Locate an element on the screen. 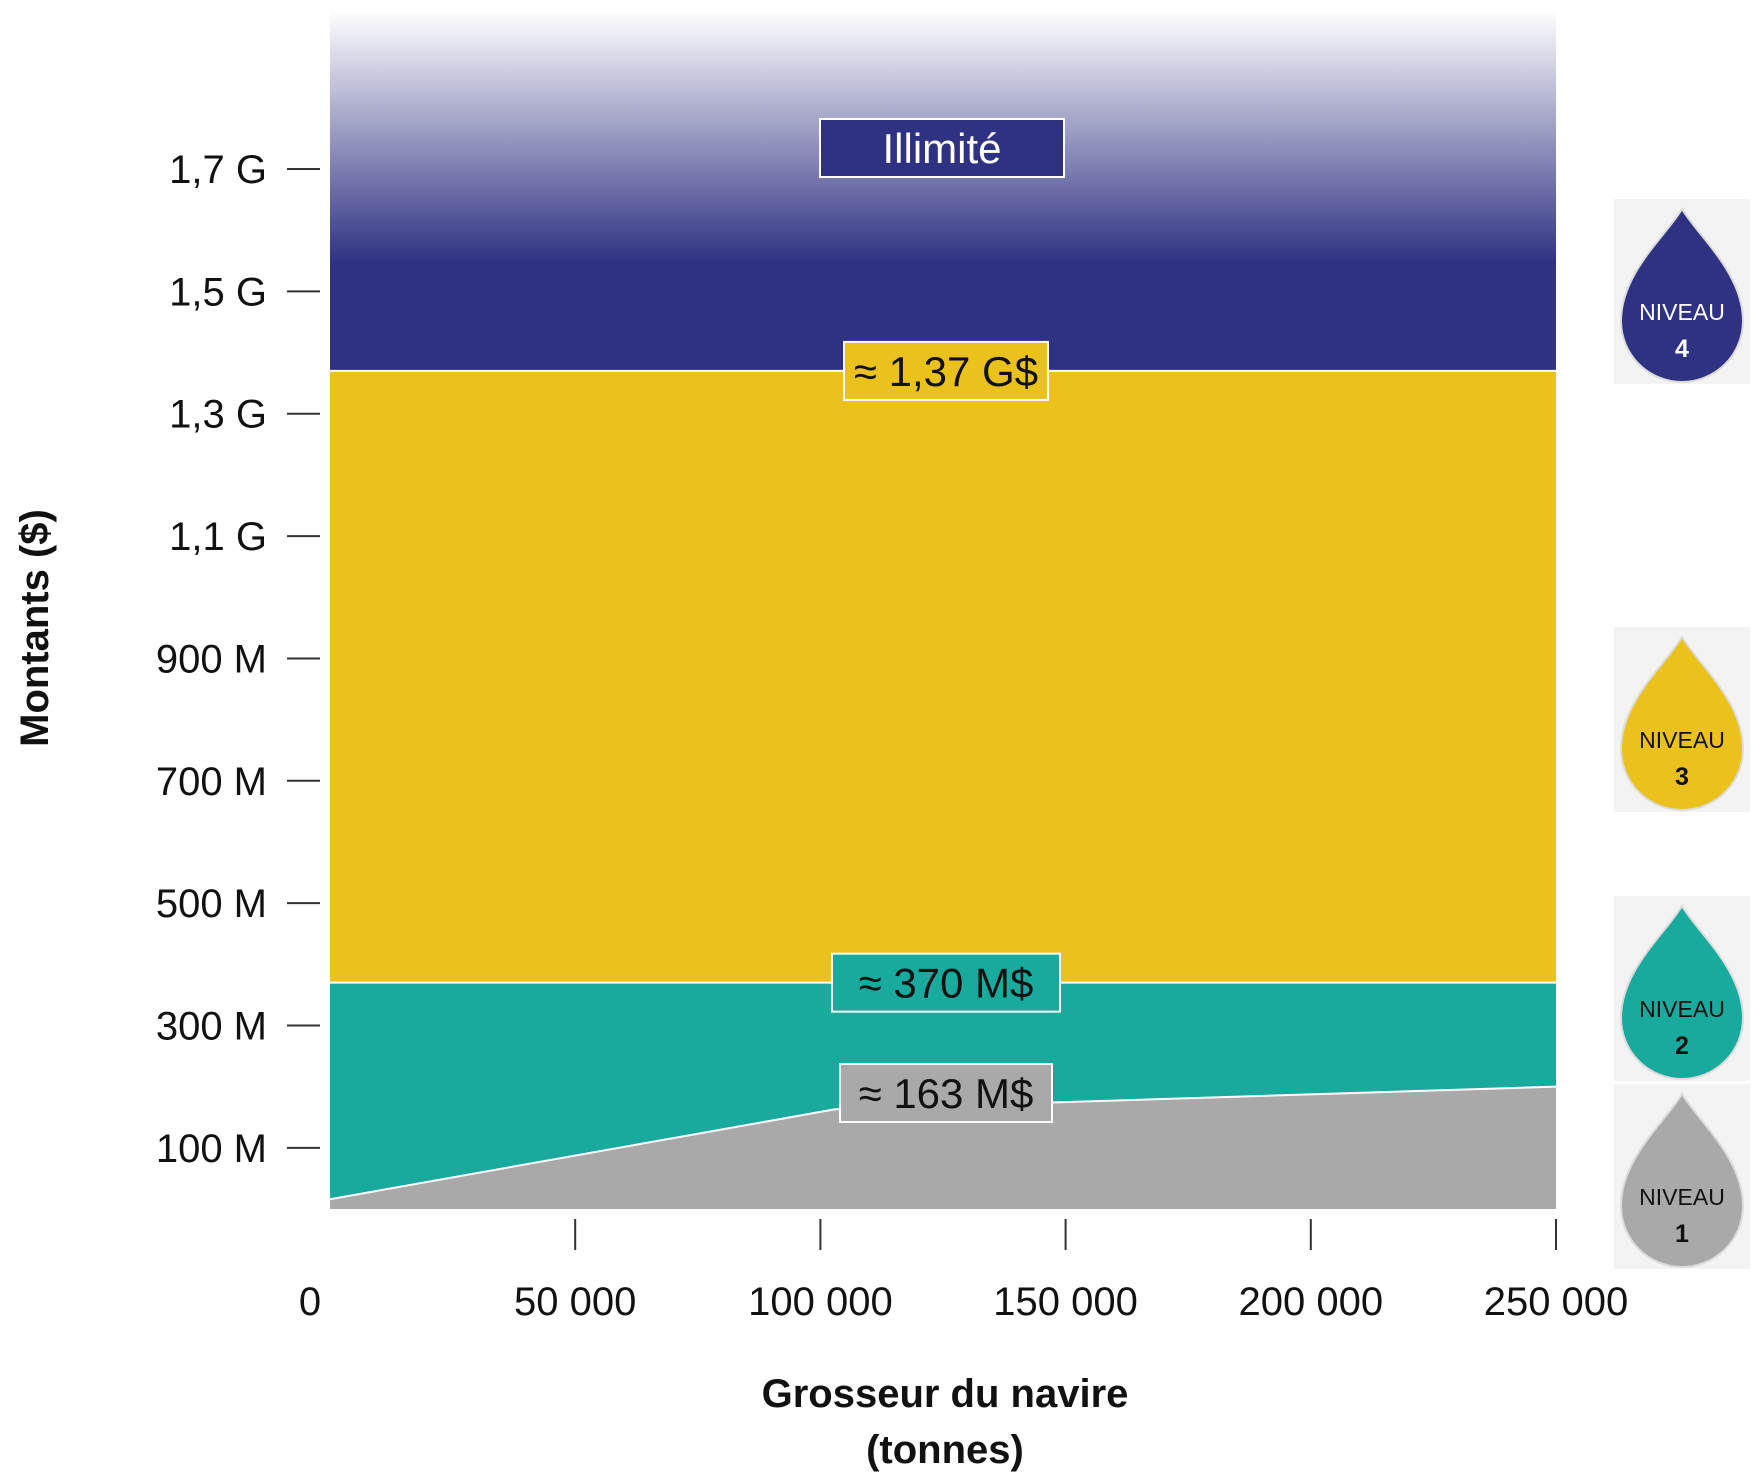  tier1-label: ≈ 163 M$ is located at coordinates (946, 1093).